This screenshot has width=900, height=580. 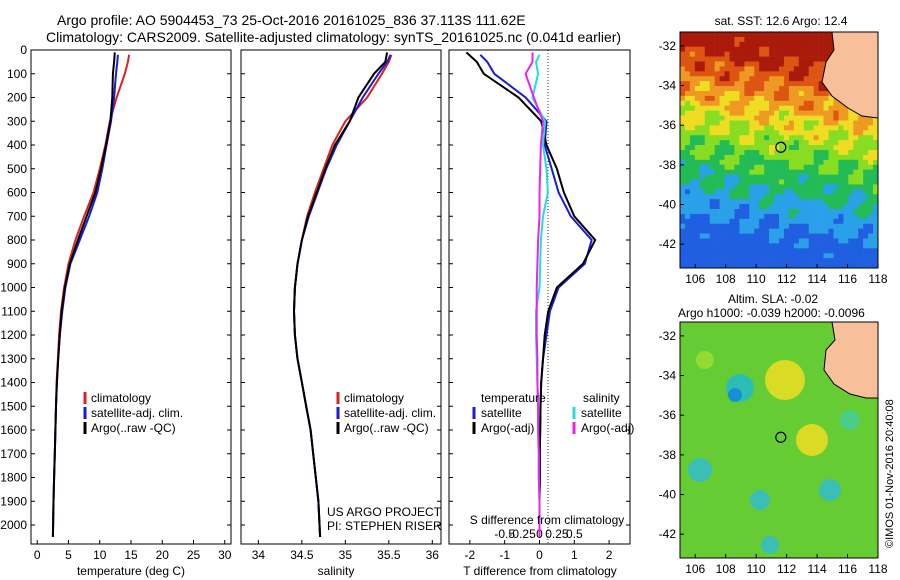 What do you see at coordinates (17, 240) in the screenshot?
I see `depth-tick-label: 800` at bounding box center [17, 240].